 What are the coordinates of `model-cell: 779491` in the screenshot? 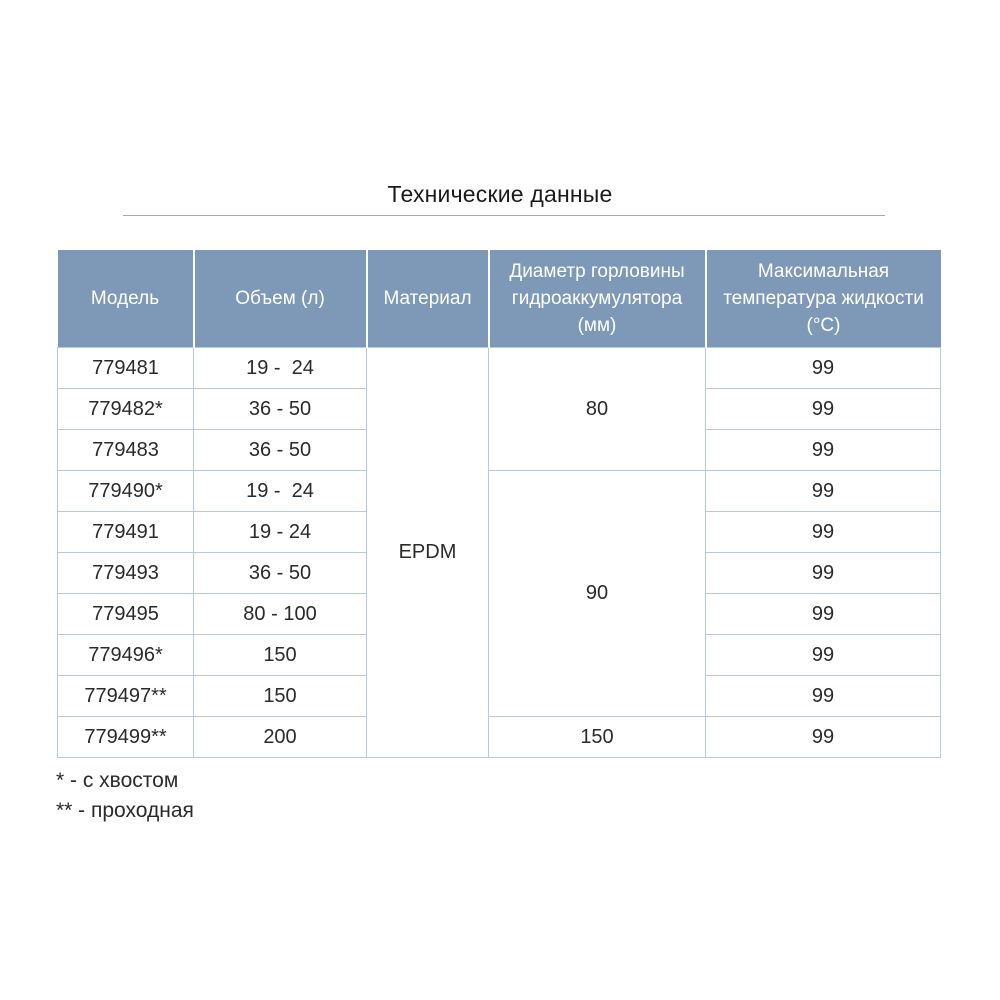 It's located at (125, 532).